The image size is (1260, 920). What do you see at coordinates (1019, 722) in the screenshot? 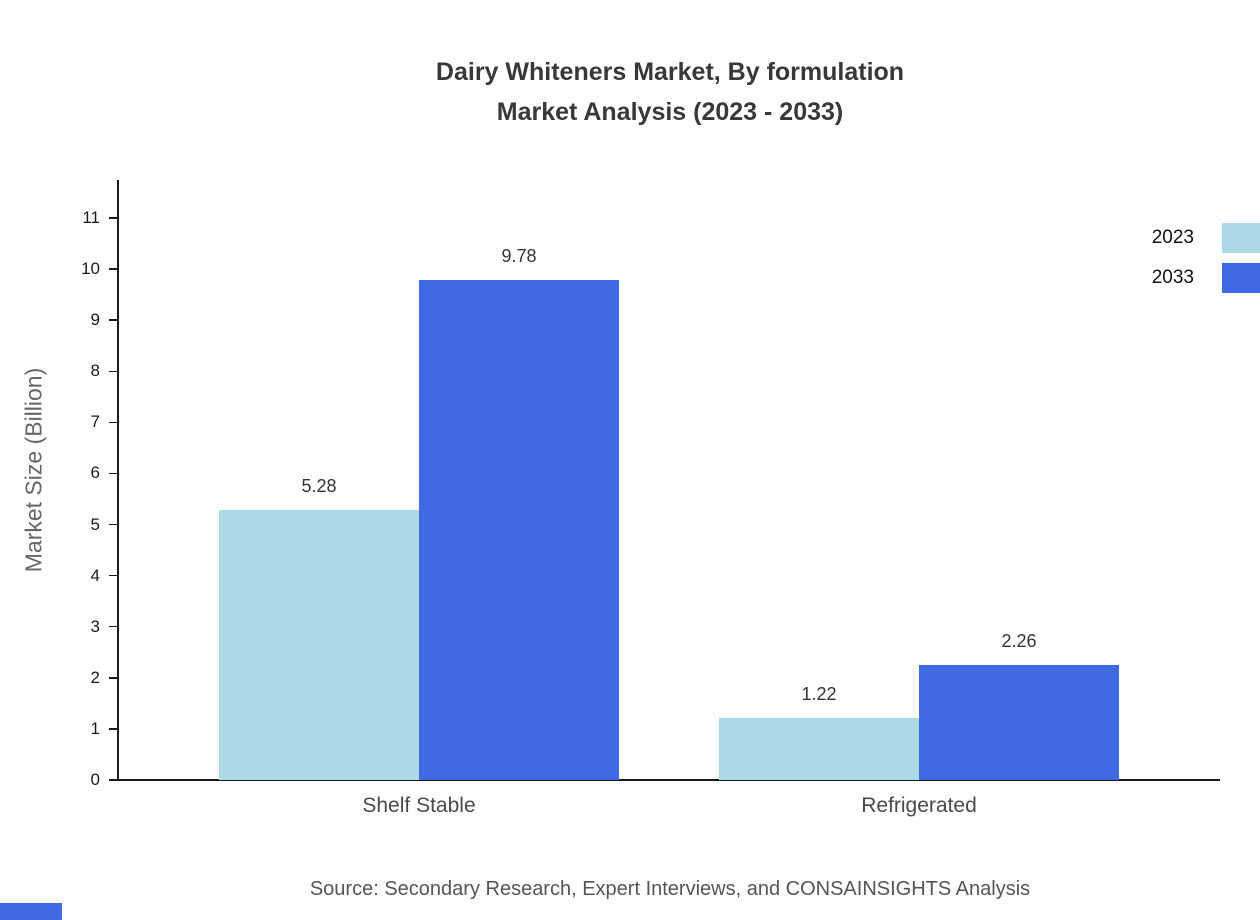
I see `bar-refrigerated-2033` at bounding box center [1019, 722].